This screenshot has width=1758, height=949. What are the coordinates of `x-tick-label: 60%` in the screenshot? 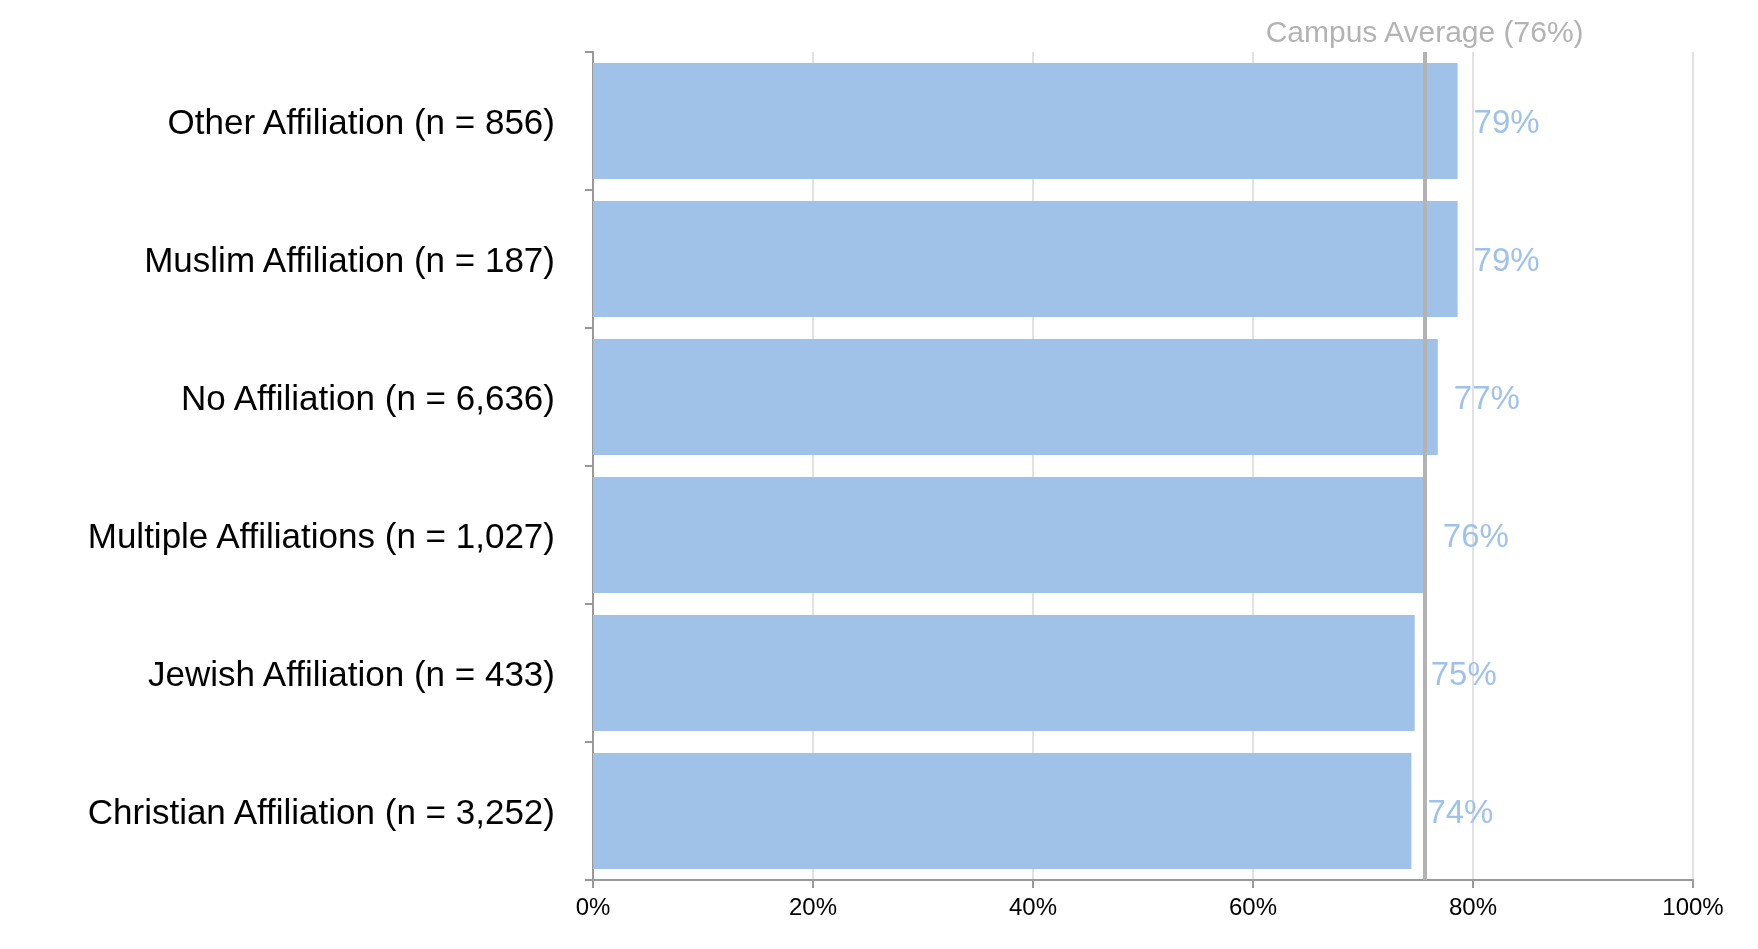 It's located at (1253, 906).